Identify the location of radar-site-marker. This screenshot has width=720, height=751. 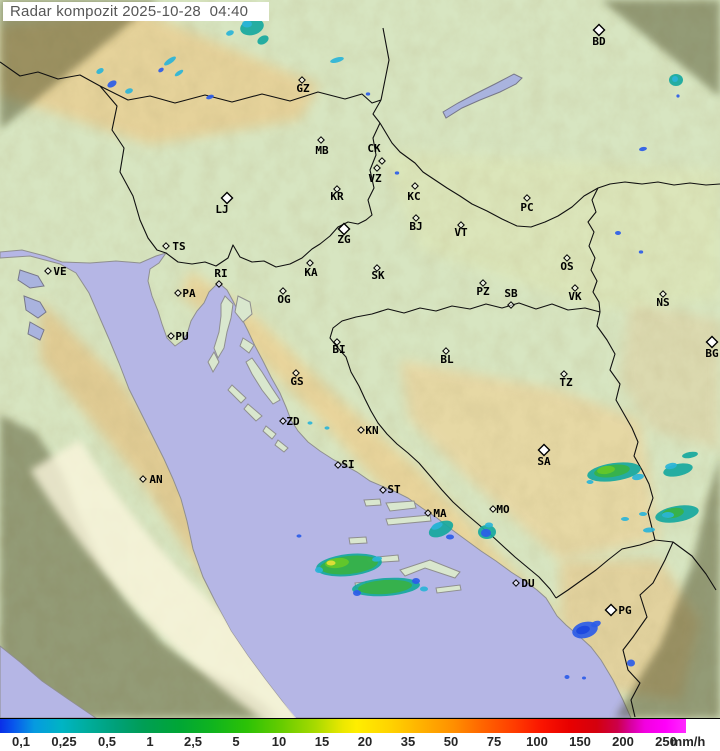
(611, 610).